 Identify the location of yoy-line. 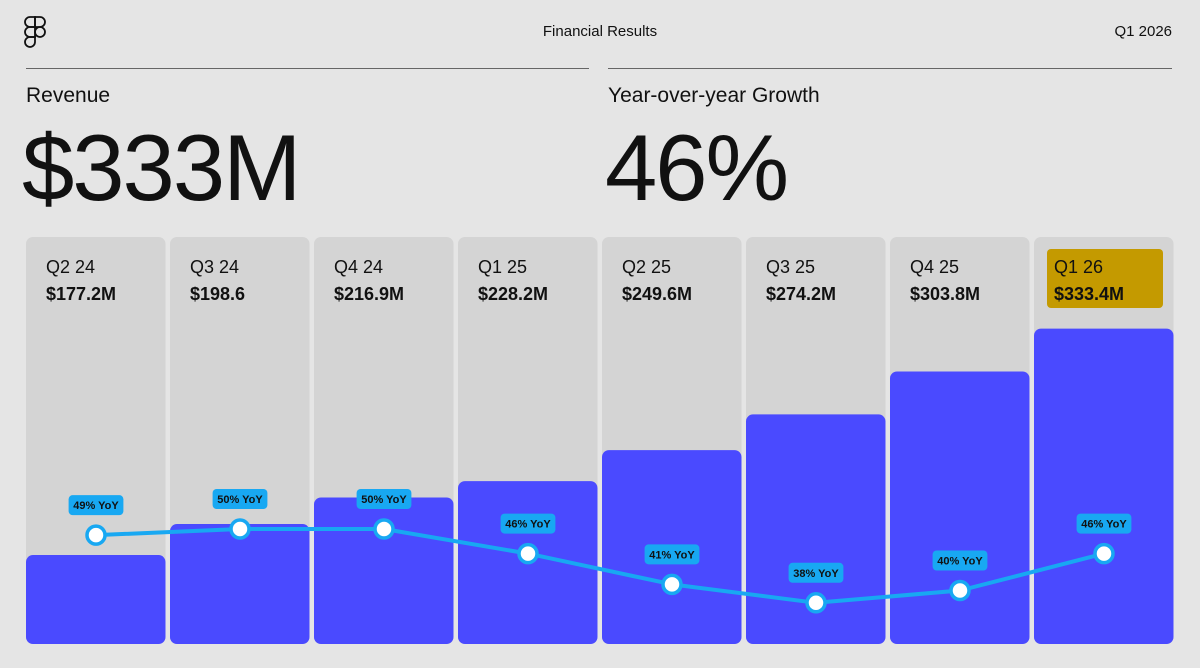
(600, 566).